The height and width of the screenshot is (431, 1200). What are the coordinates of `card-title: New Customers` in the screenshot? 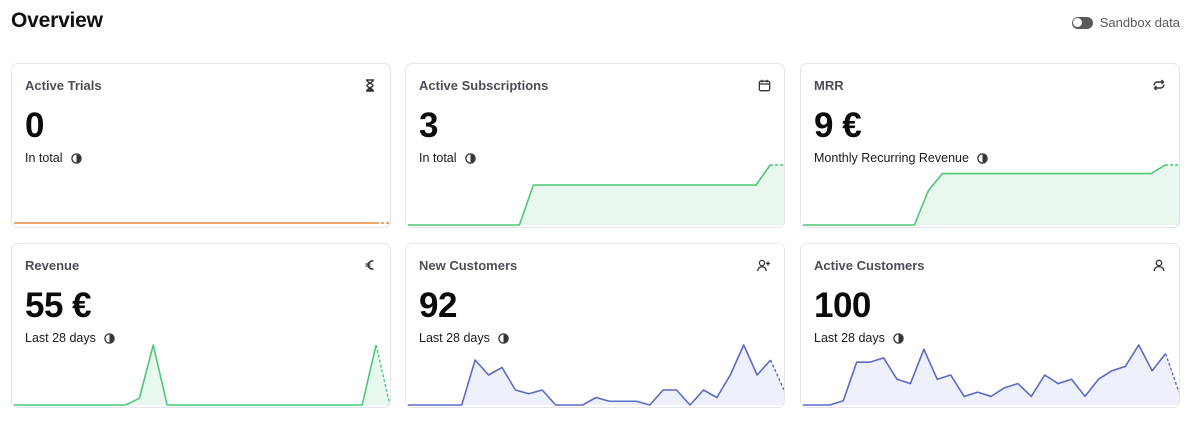 It's located at (468, 265).